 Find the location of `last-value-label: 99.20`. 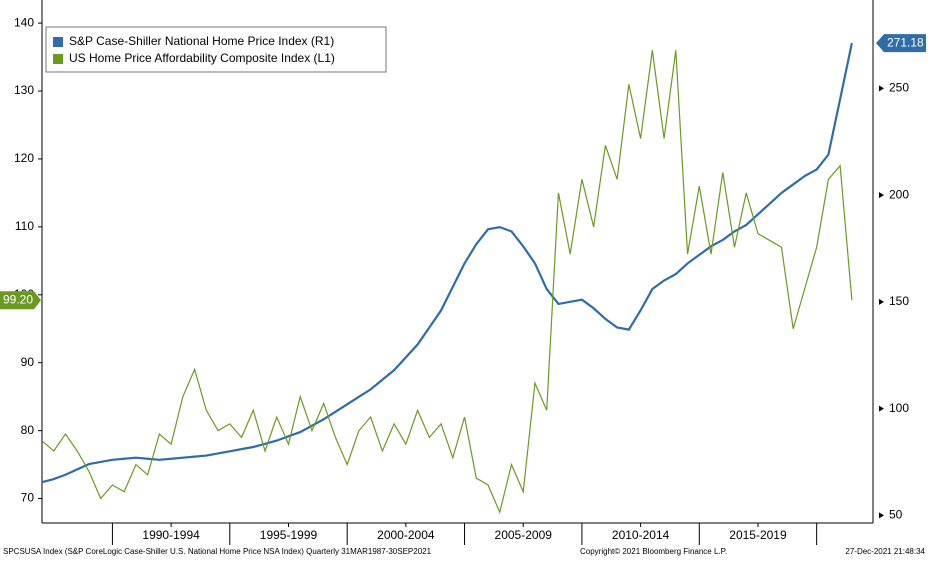

last-value-label: 99.20 is located at coordinates (18, 299).